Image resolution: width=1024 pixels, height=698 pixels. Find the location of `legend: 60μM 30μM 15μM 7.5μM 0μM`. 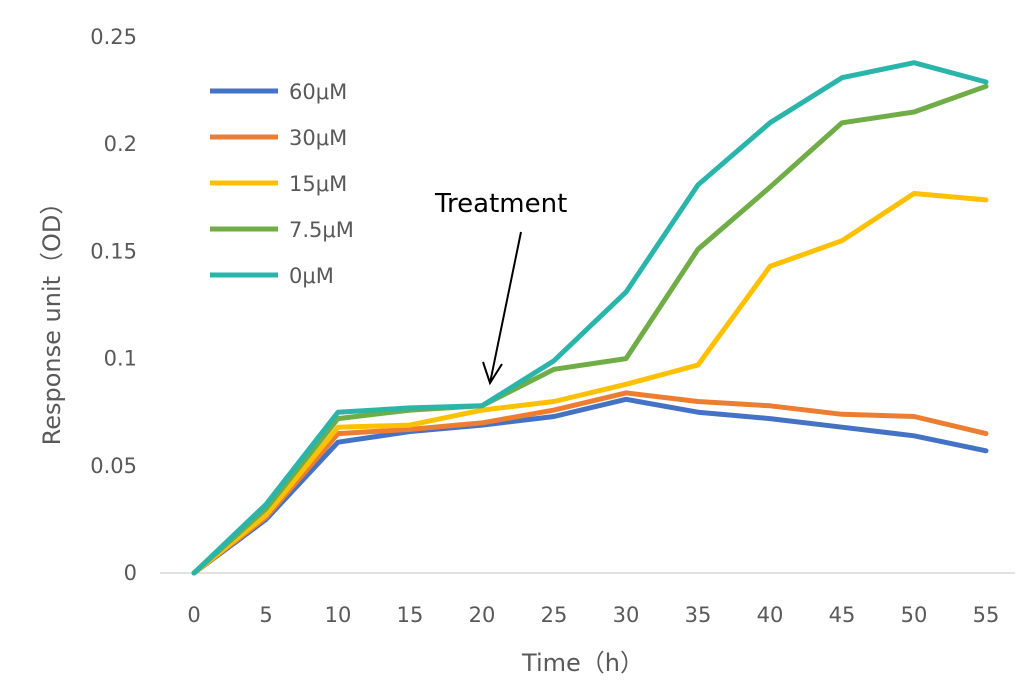

legend: 60μM 30μM 15μM 7.5μM 0μM is located at coordinates (282, 184).